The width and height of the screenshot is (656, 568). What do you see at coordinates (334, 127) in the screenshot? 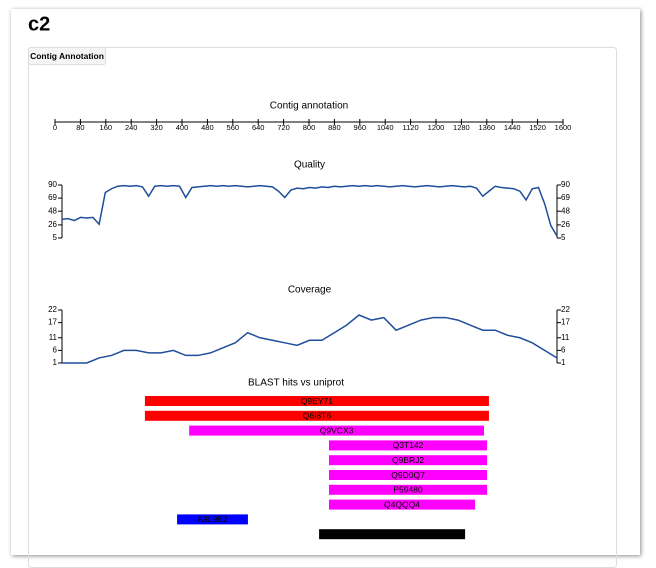
I see `x-tick-label: 880` at bounding box center [334, 127].